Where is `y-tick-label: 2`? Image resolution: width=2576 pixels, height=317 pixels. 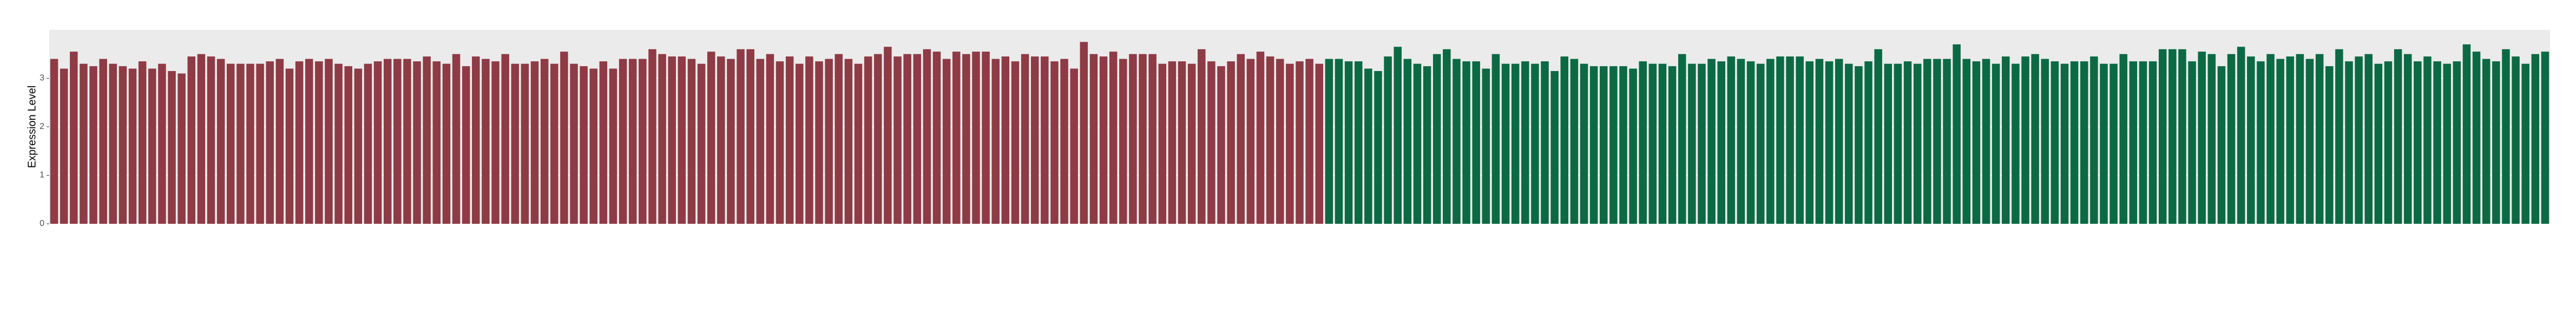
y-tick-label: 2 is located at coordinates (42, 126).